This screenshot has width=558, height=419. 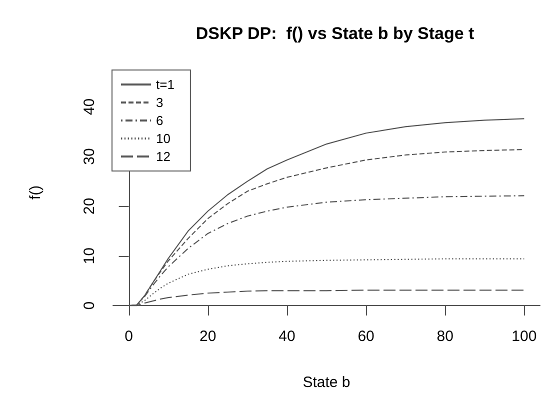 I want to click on legend-label: 10, so click(x=163, y=138).